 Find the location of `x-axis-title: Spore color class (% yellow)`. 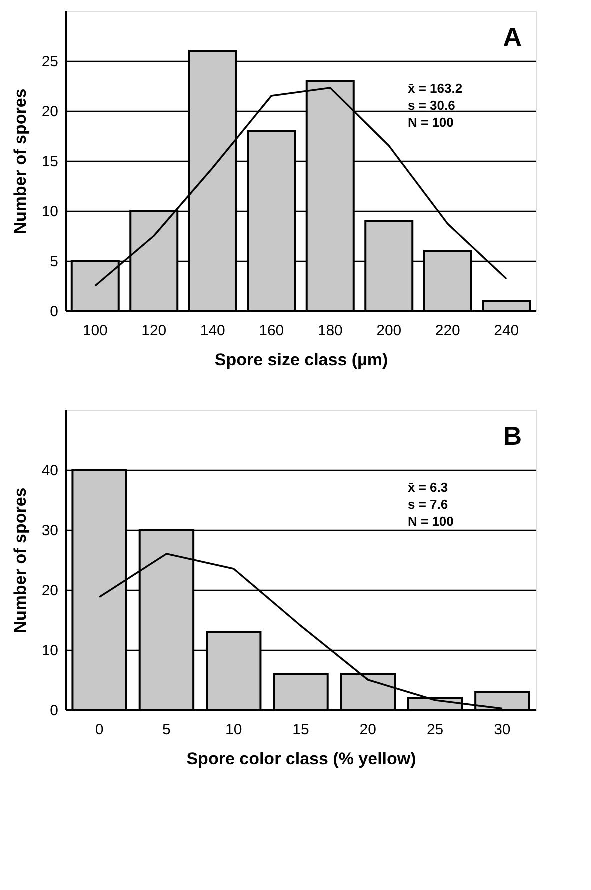

x-axis-title: Spore color class (% yellow) is located at coordinates (301, 759).